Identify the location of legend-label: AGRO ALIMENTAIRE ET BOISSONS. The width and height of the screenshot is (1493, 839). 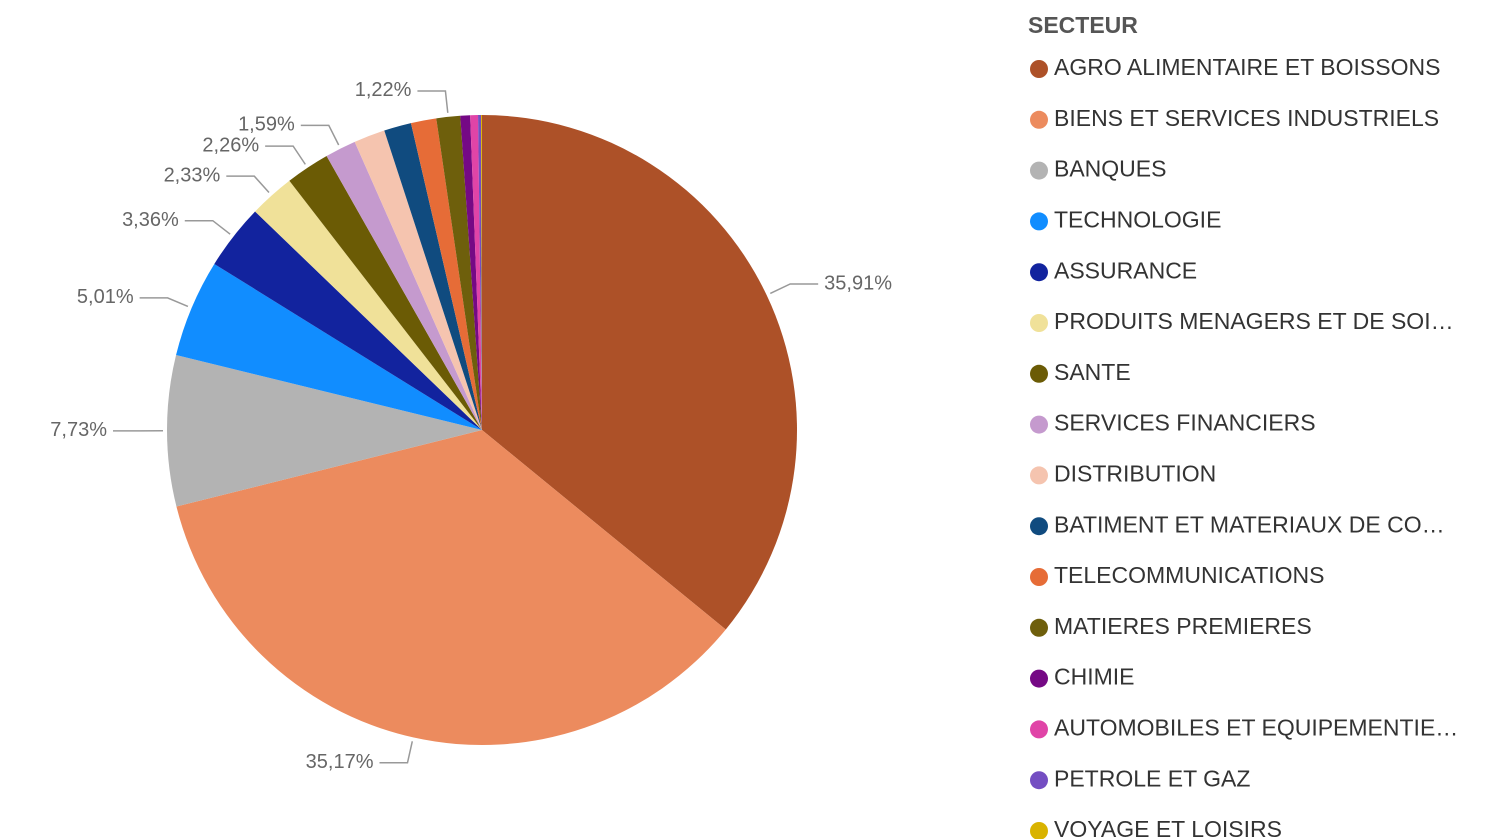
(1247, 67).